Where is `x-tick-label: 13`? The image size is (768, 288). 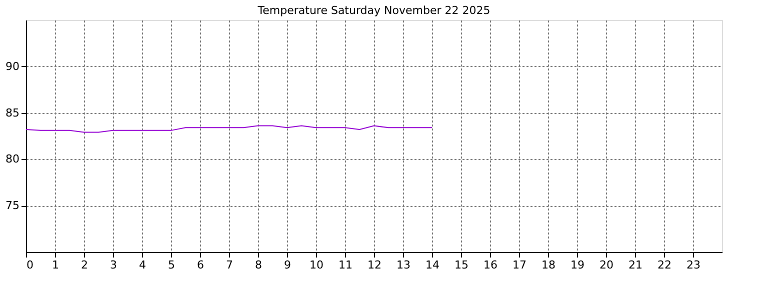 x-tick-label: 13 is located at coordinates (403, 265).